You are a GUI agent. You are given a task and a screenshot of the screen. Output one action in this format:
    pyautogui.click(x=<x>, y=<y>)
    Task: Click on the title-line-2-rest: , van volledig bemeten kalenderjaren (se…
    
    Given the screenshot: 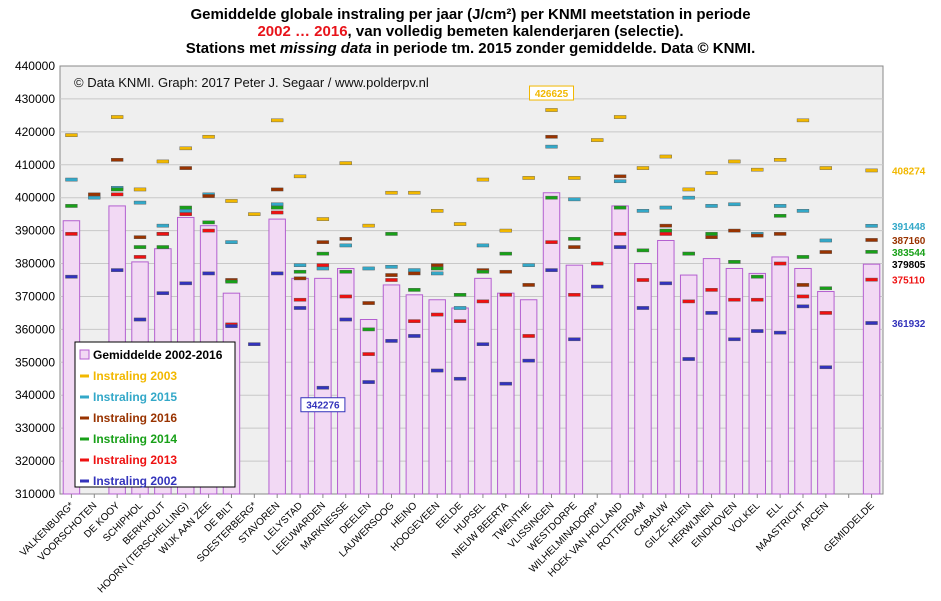 What is the action you would take?
    pyautogui.click(x=515, y=31)
    